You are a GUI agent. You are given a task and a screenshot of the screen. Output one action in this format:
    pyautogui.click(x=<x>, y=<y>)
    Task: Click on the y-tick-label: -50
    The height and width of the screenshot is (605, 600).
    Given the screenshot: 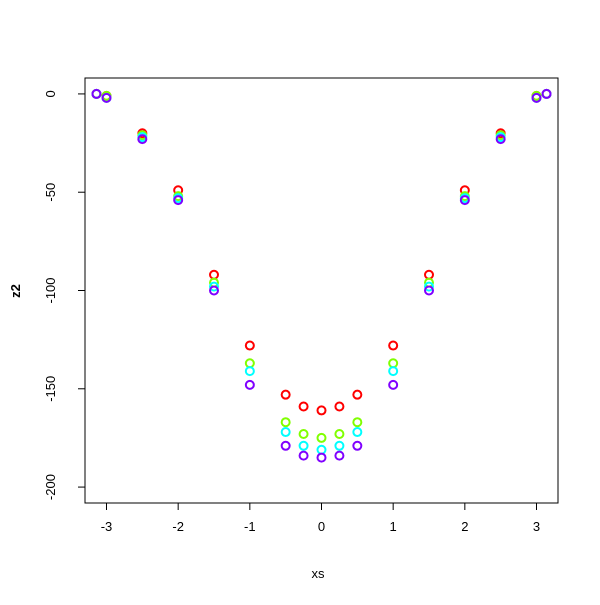 What is the action you would take?
    pyautogui.click(x=50, y=192)
    